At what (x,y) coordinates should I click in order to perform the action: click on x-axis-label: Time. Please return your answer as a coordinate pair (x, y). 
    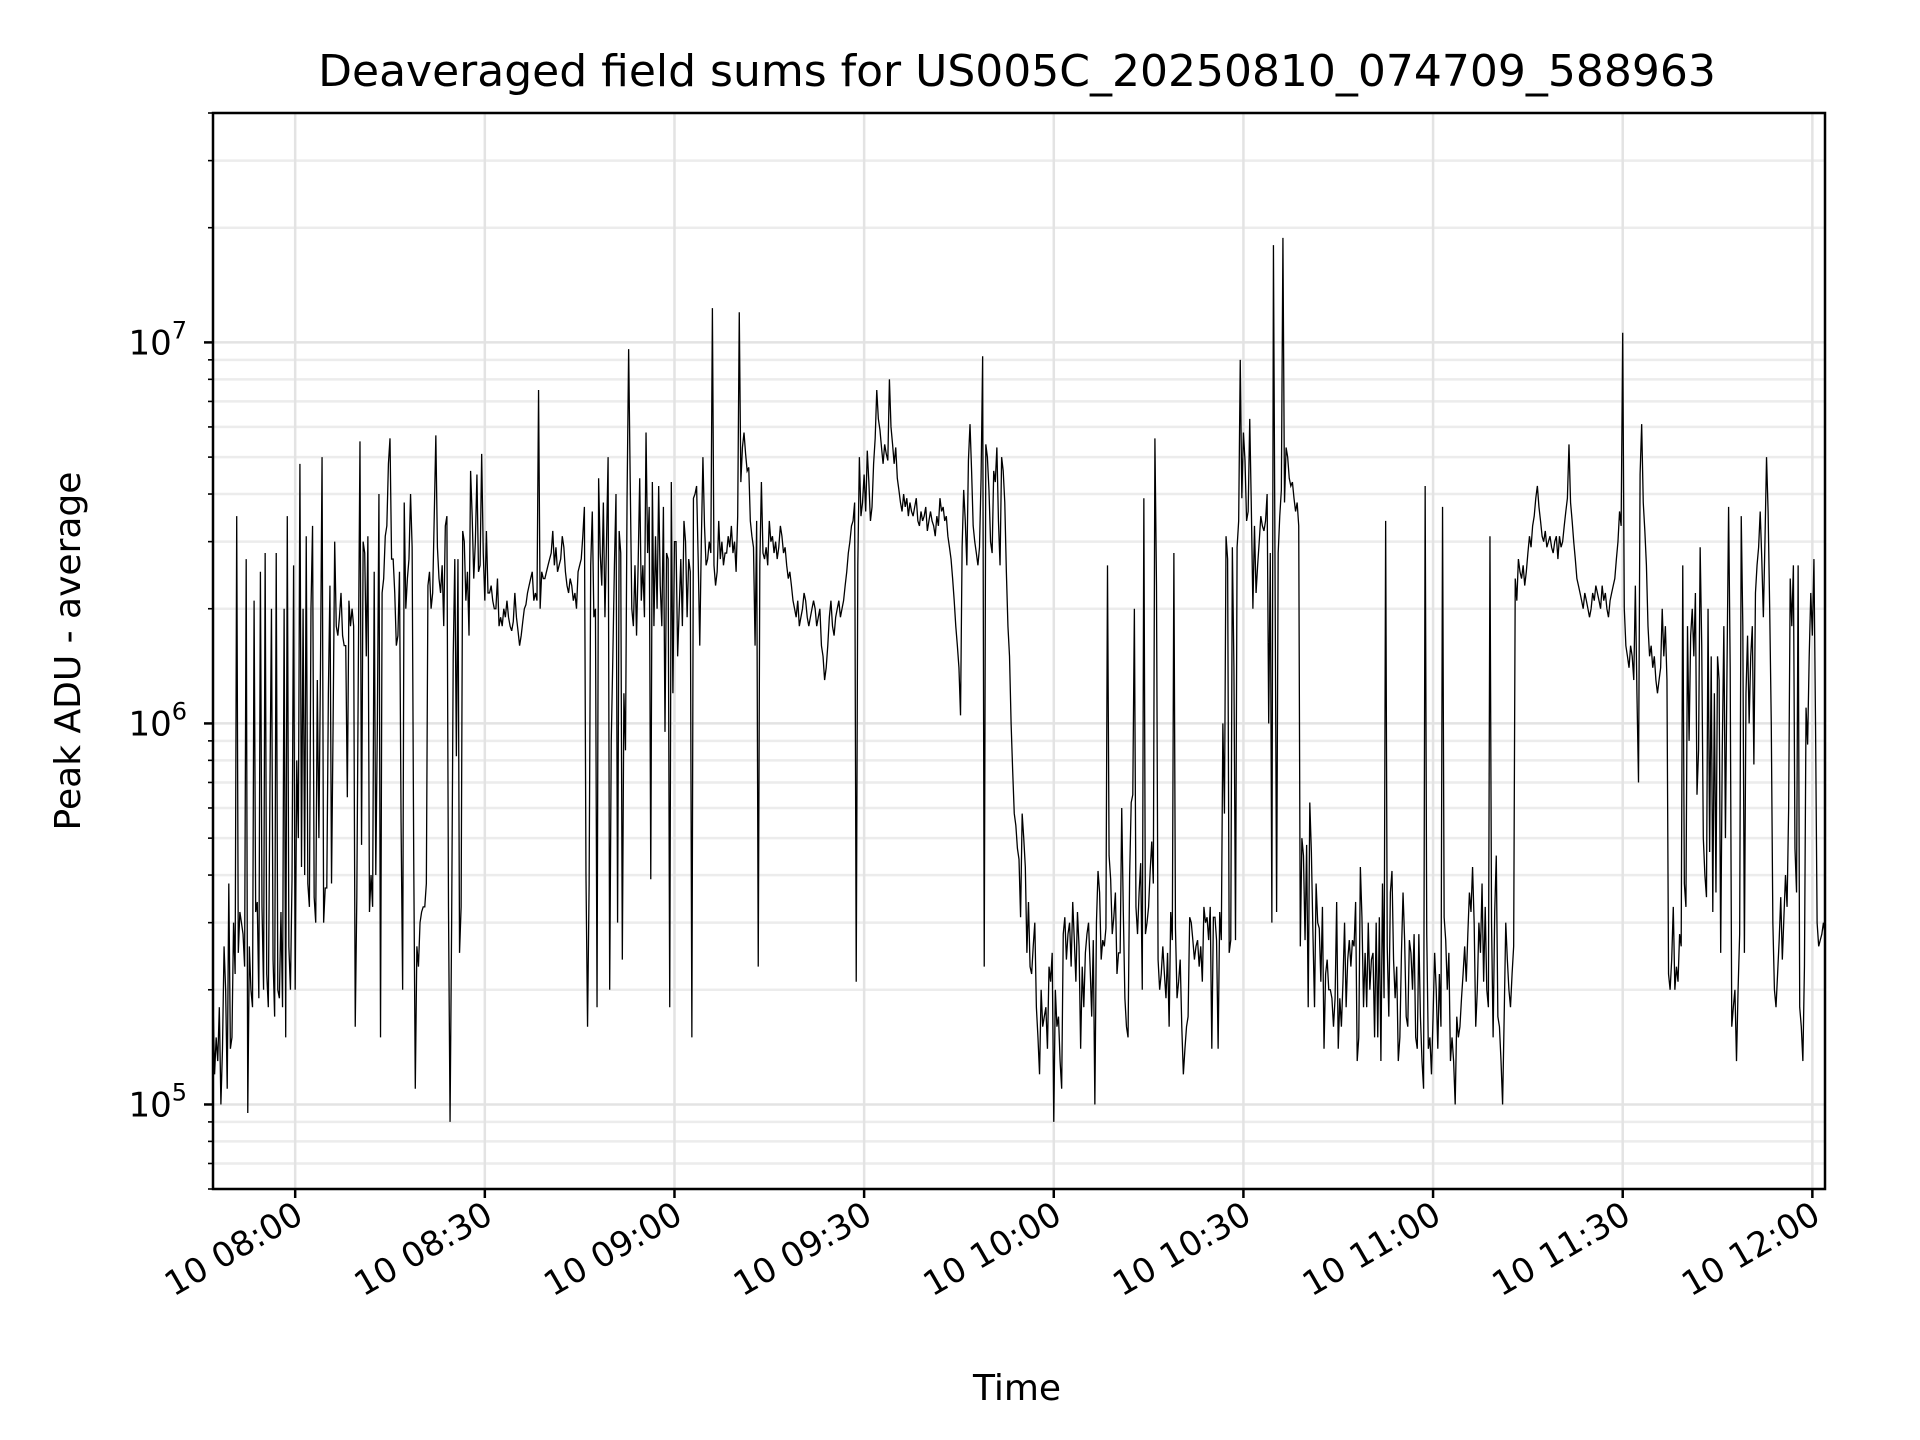
    Looking at the image, I should click on (1016, 1388).